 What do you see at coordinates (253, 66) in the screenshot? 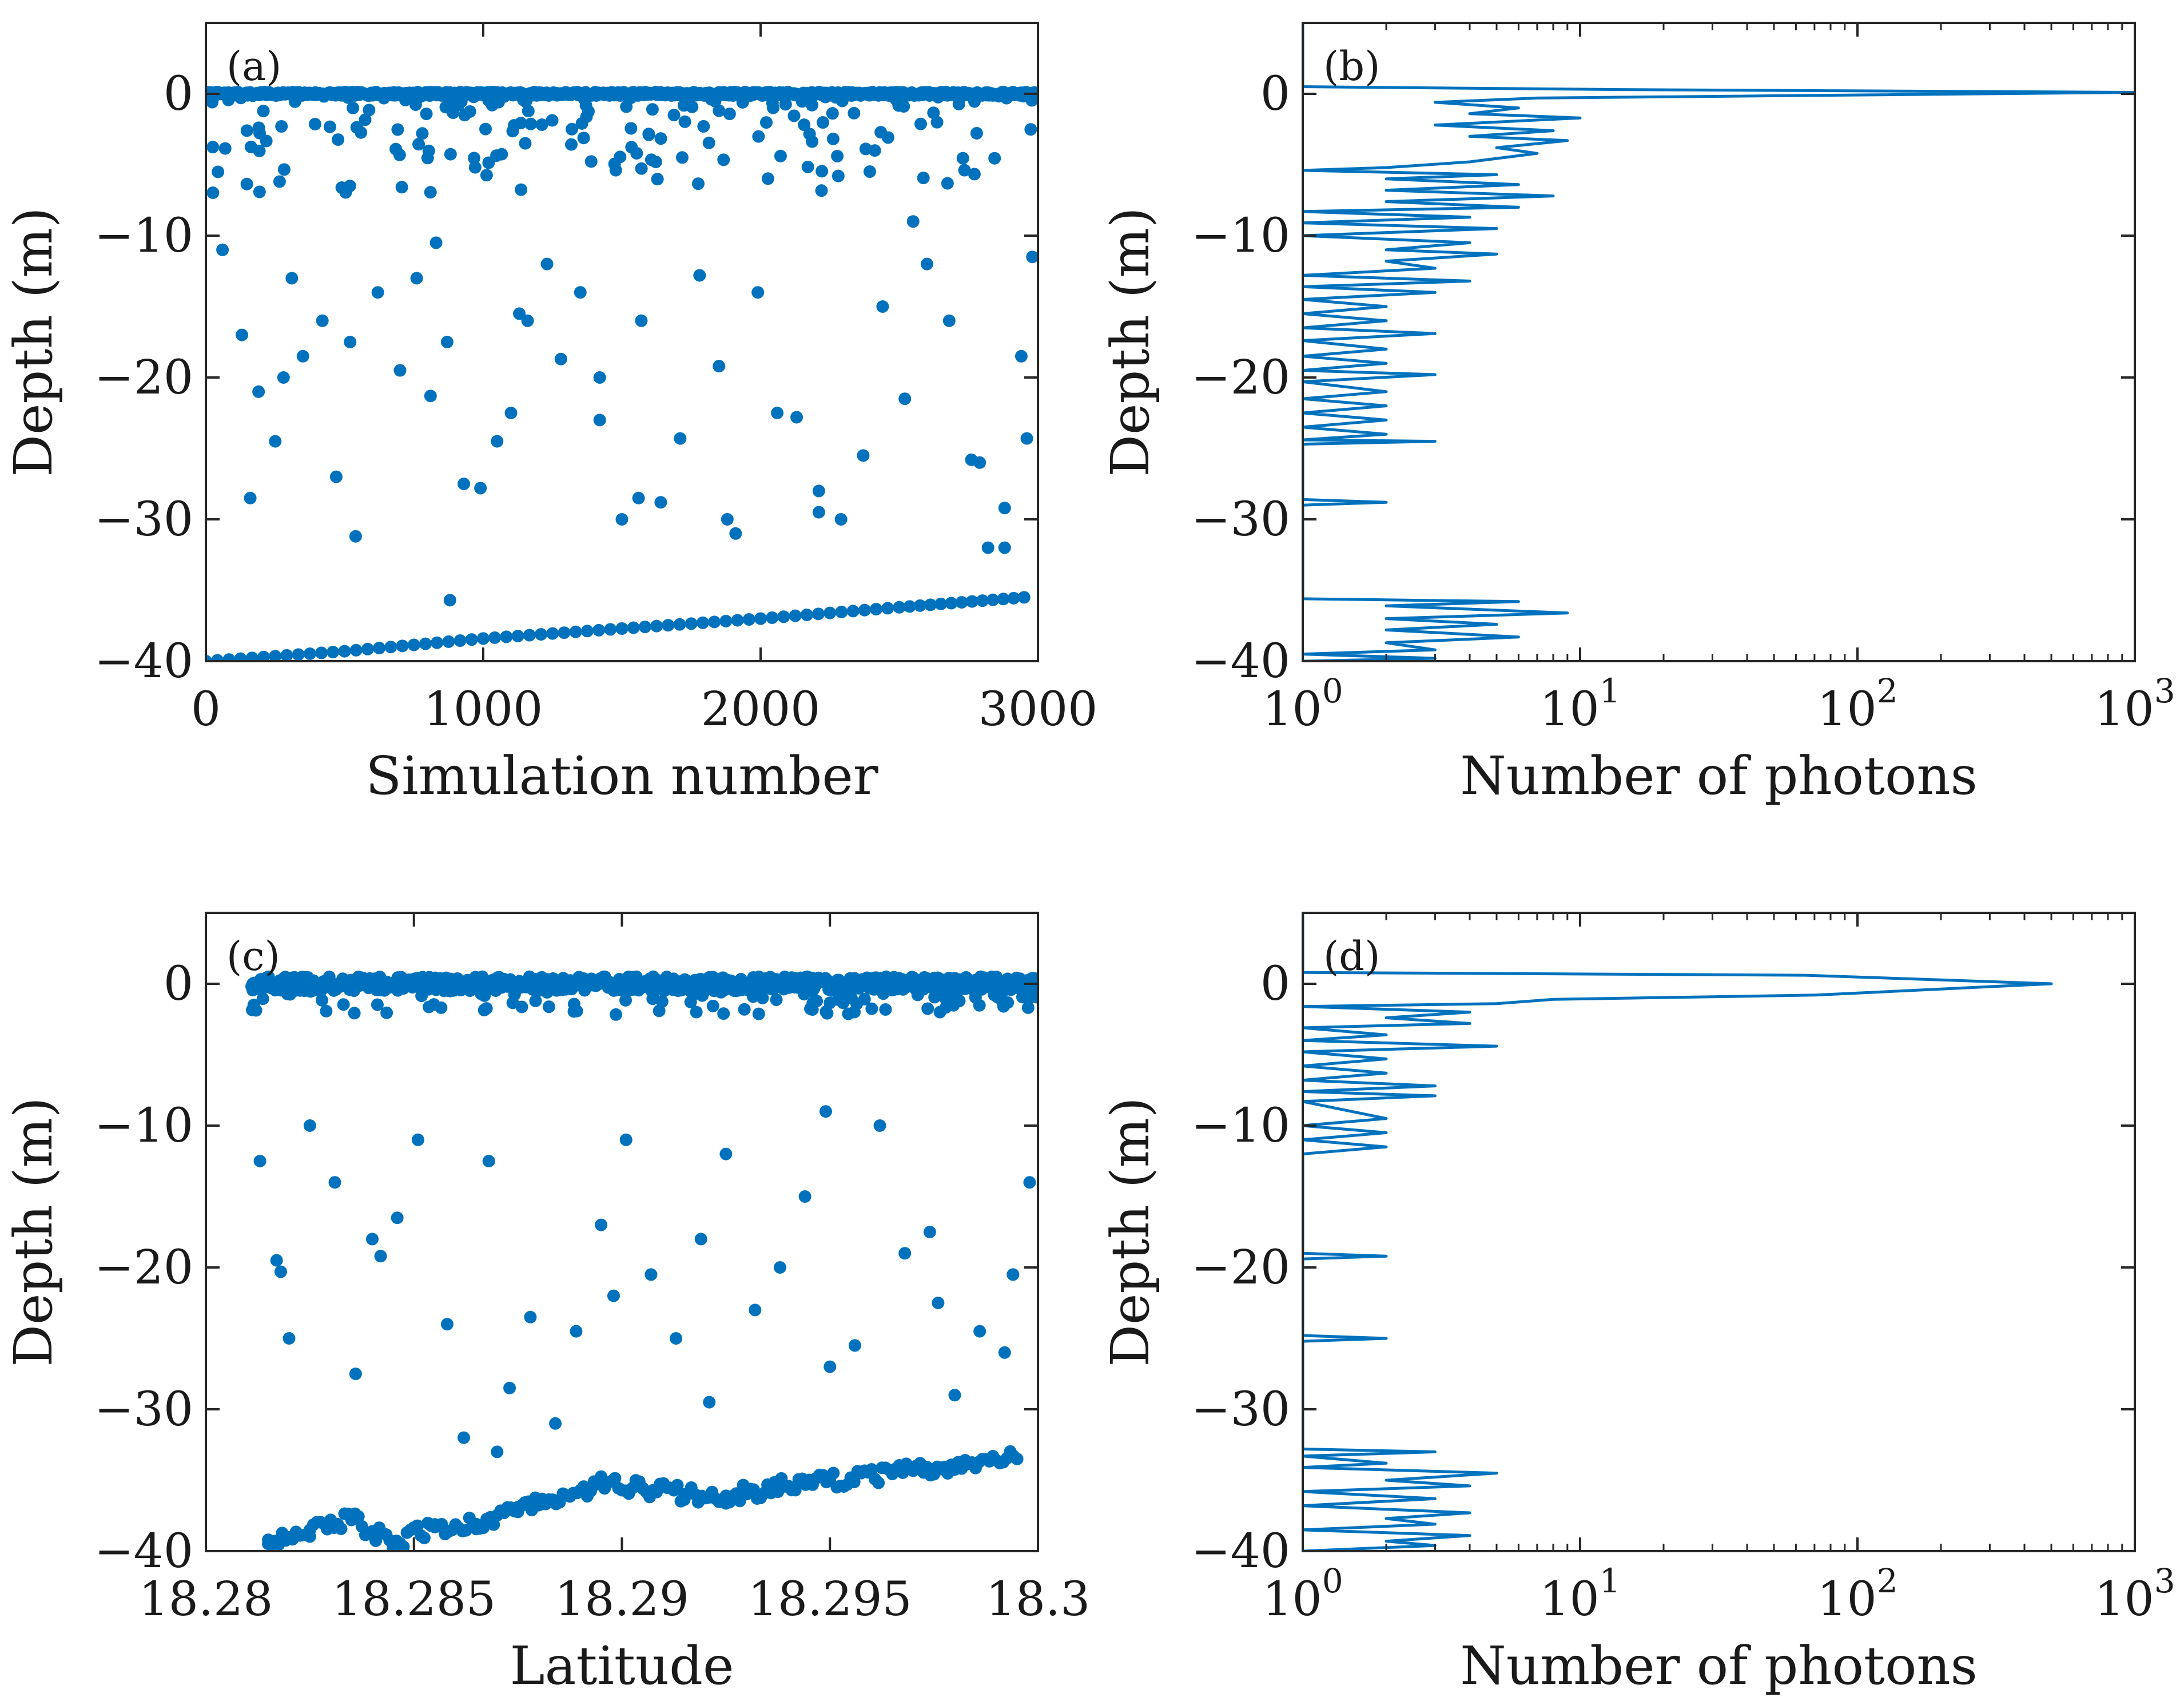
I see `panel-label: (a)` at bounding box center [253, 66].